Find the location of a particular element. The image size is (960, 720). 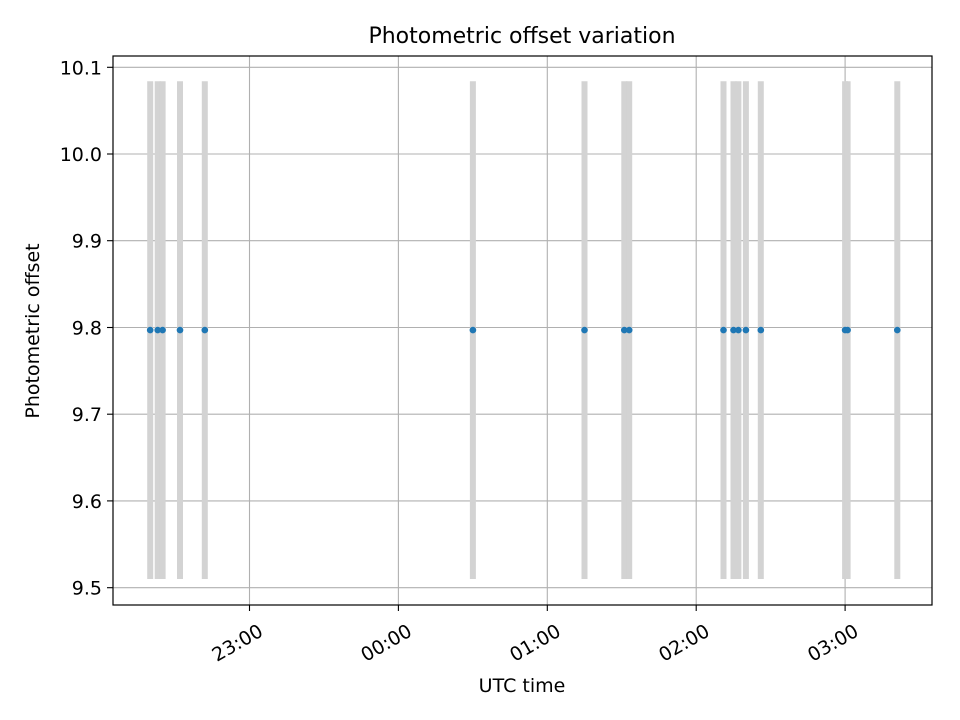

y-tick-label: 10.0 is located at coordinates (81, 155).